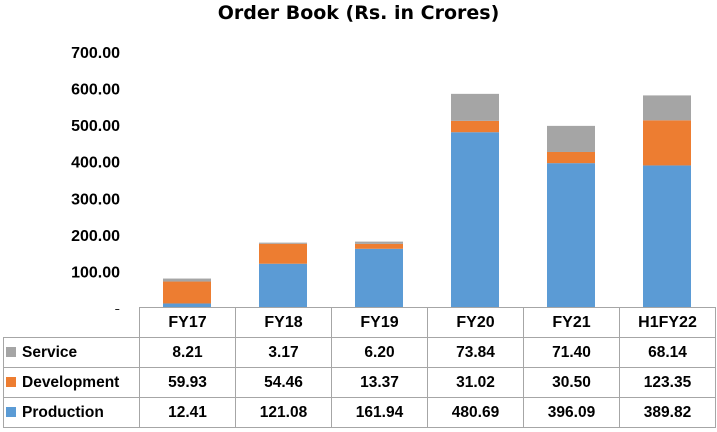 The height and width of the screenshot is (432, 717). What do you see at coordinates (379, 382) in the screenshot?
I see `data-label: 13.37` at bounding box center [379, 382].